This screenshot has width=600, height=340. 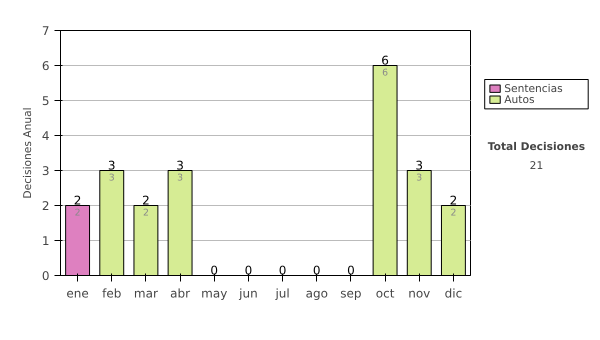 What do you see at coordinates (537, 165) in the screenshot?
I see `text: 21` at bounding box center [537, 165].